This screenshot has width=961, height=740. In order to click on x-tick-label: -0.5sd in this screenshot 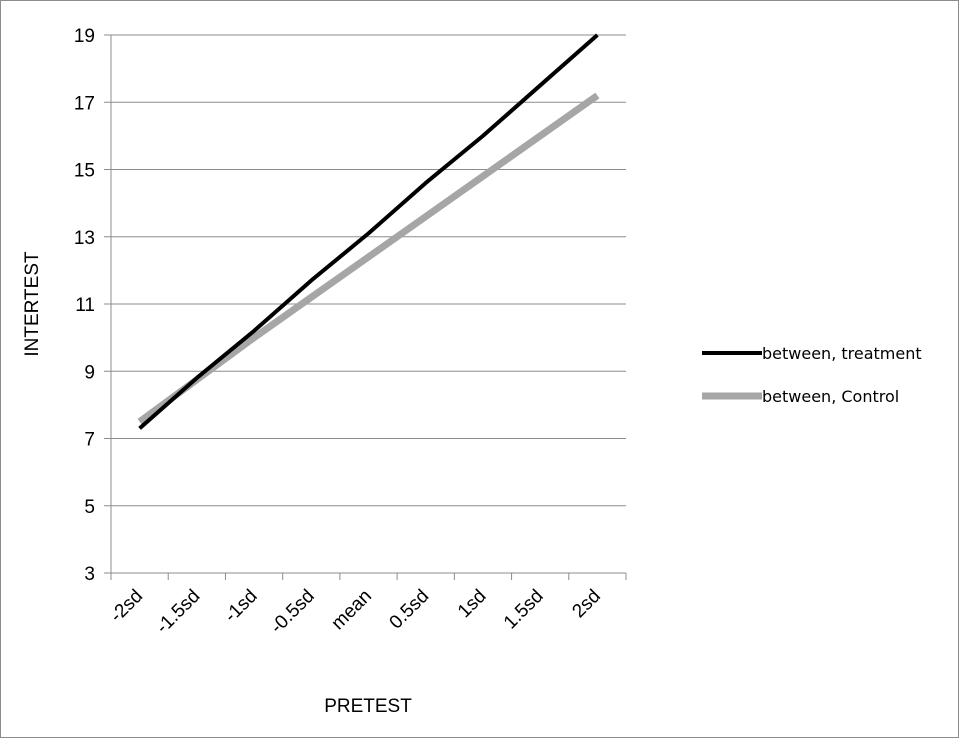, I will do `click(293, 612)`.